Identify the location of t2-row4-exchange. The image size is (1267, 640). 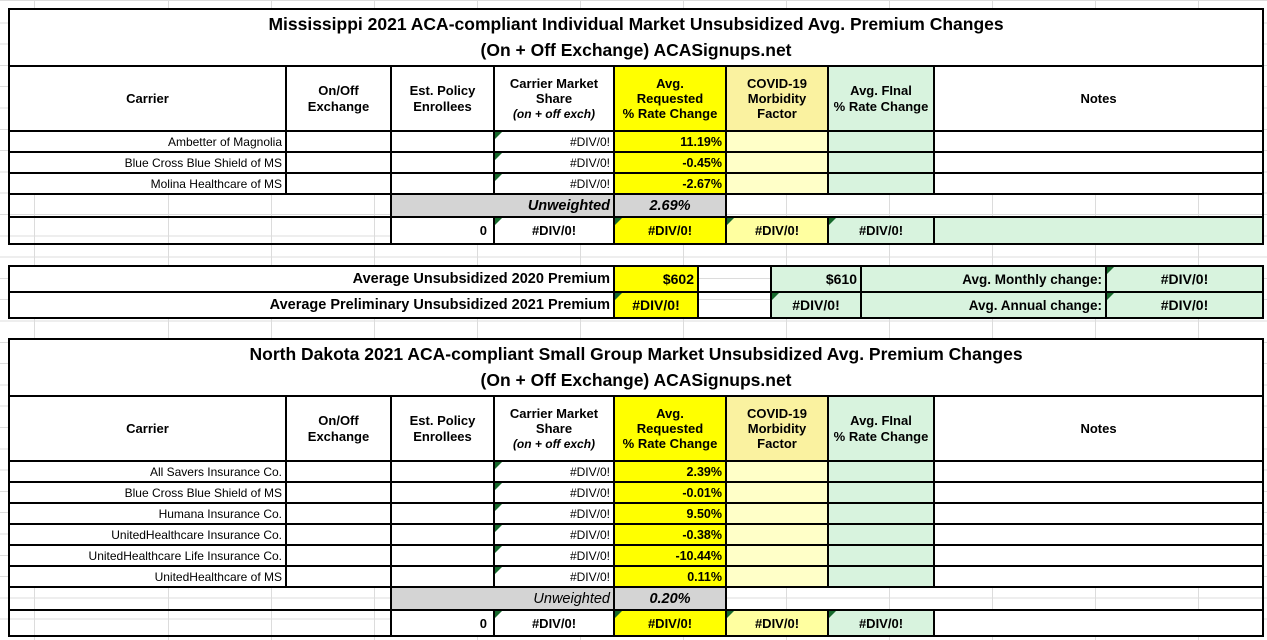
(338, 534).